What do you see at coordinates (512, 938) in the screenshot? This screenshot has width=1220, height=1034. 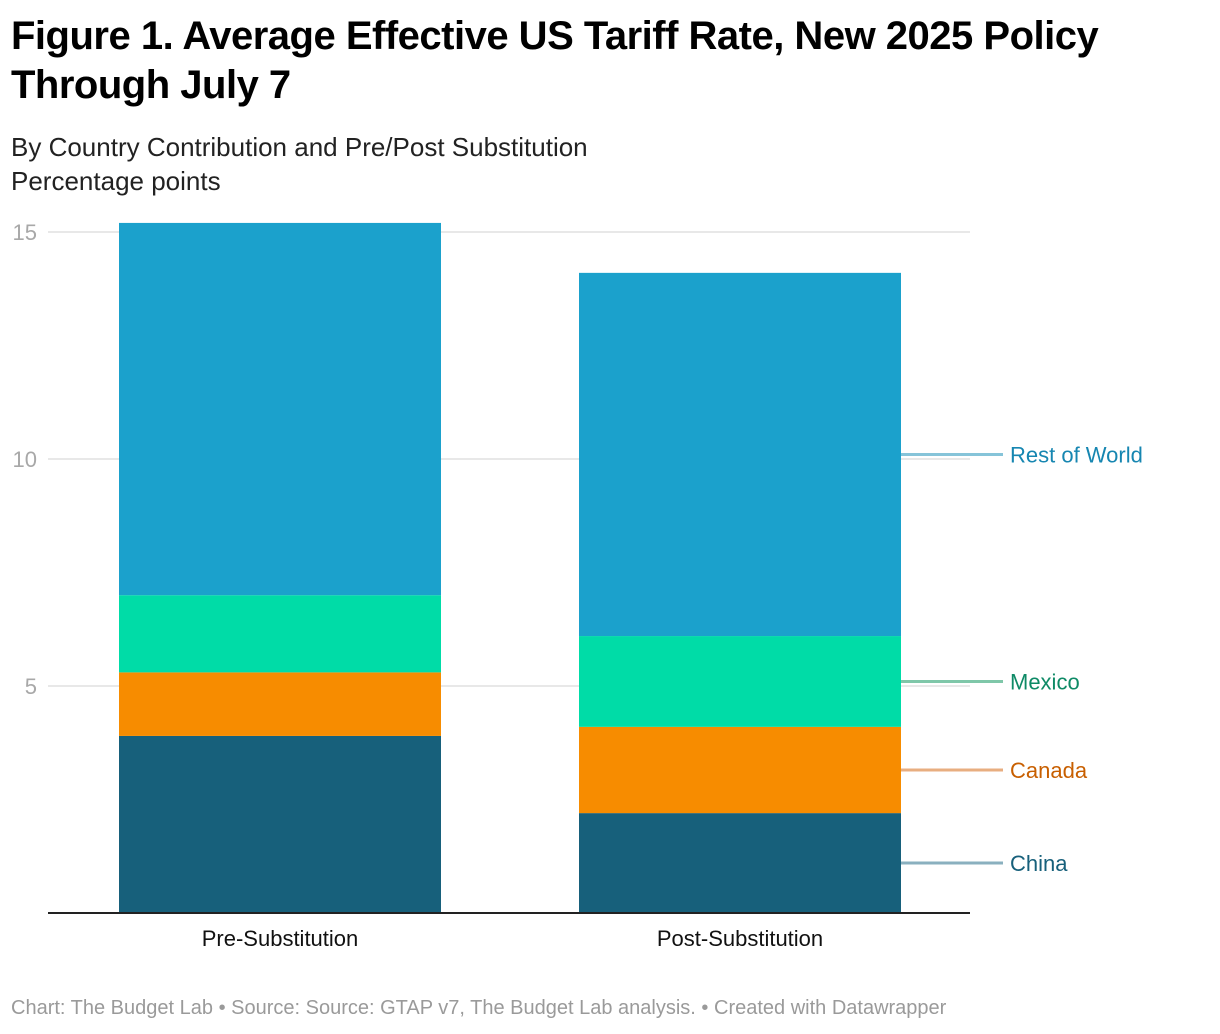 I see `x-tick-labels: Pre-Substitution Post-Substitution` at bounding box center [512, 938].